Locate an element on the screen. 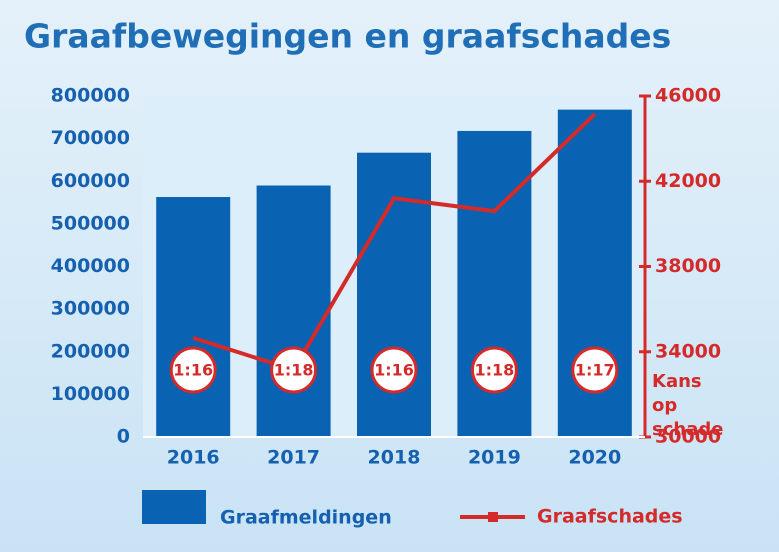 This screenshot has height=552, width=779. y2-tick-label: 42000 is located at coordinates (688, 181).